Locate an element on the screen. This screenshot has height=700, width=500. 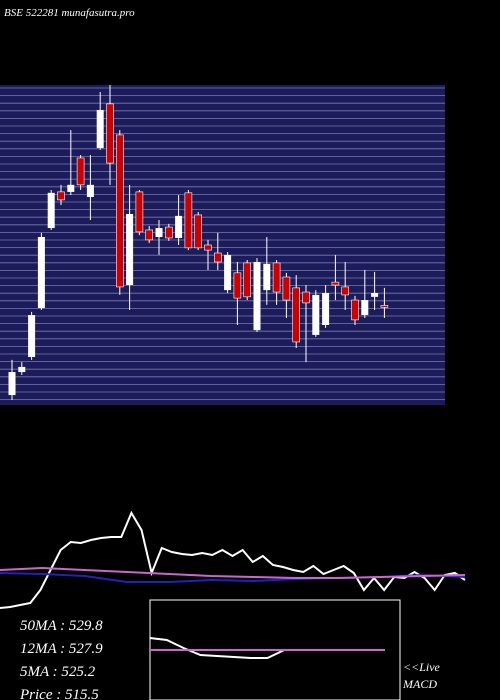
stat-label: Price : 515.5 is located at coordinates (59, 693).